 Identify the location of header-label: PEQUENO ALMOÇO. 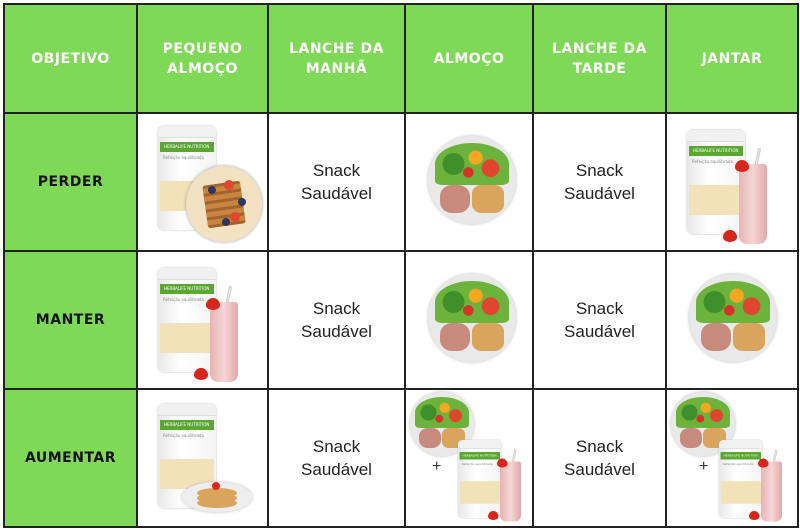
(202, 58).